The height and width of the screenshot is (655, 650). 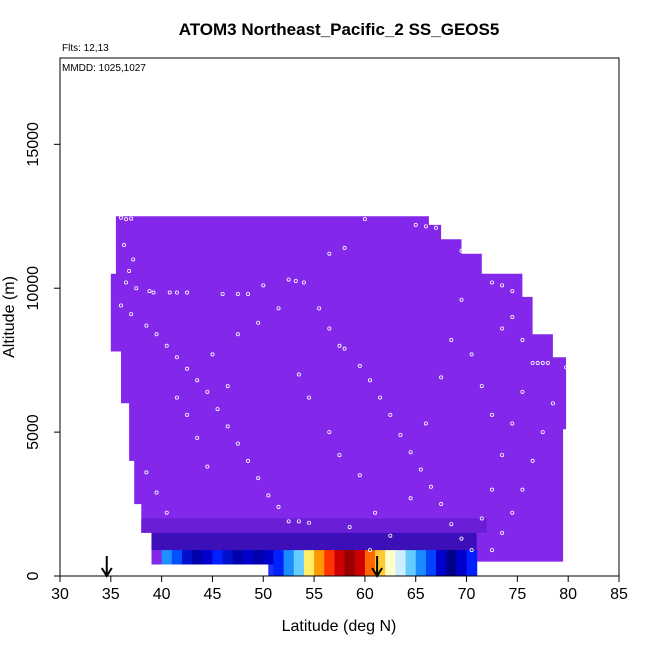 What do you see at coordinates (619, 594) in the screenshot?
I see `x-tick-label: 85` at bounding box center [619, 594].